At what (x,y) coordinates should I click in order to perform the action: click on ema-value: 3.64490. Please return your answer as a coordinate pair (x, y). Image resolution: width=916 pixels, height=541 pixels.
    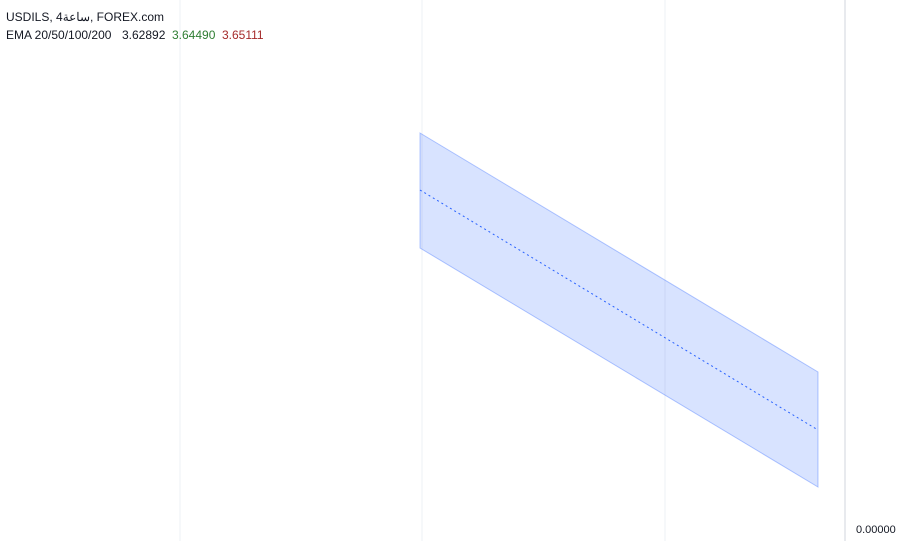
    Looking at the image, I should click on (194, 35).